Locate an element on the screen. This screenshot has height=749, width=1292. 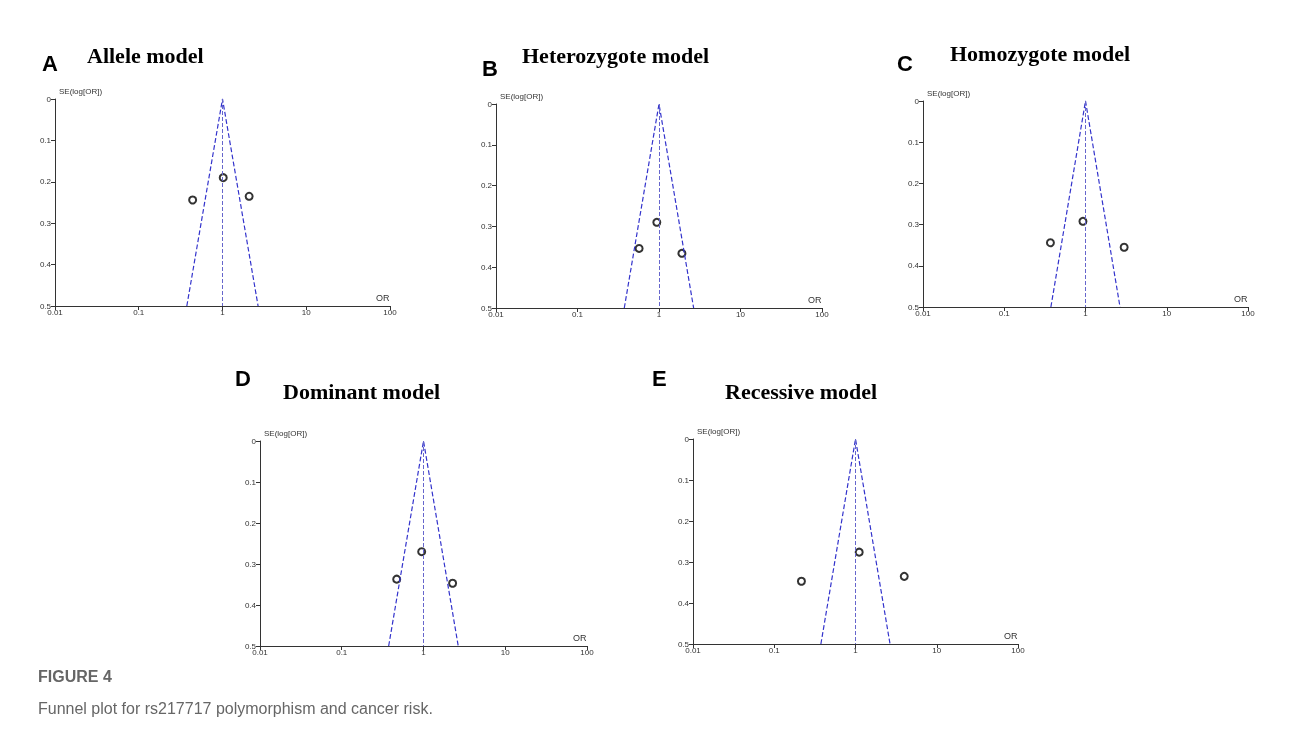
text: E is located at coordinates (659, 378).